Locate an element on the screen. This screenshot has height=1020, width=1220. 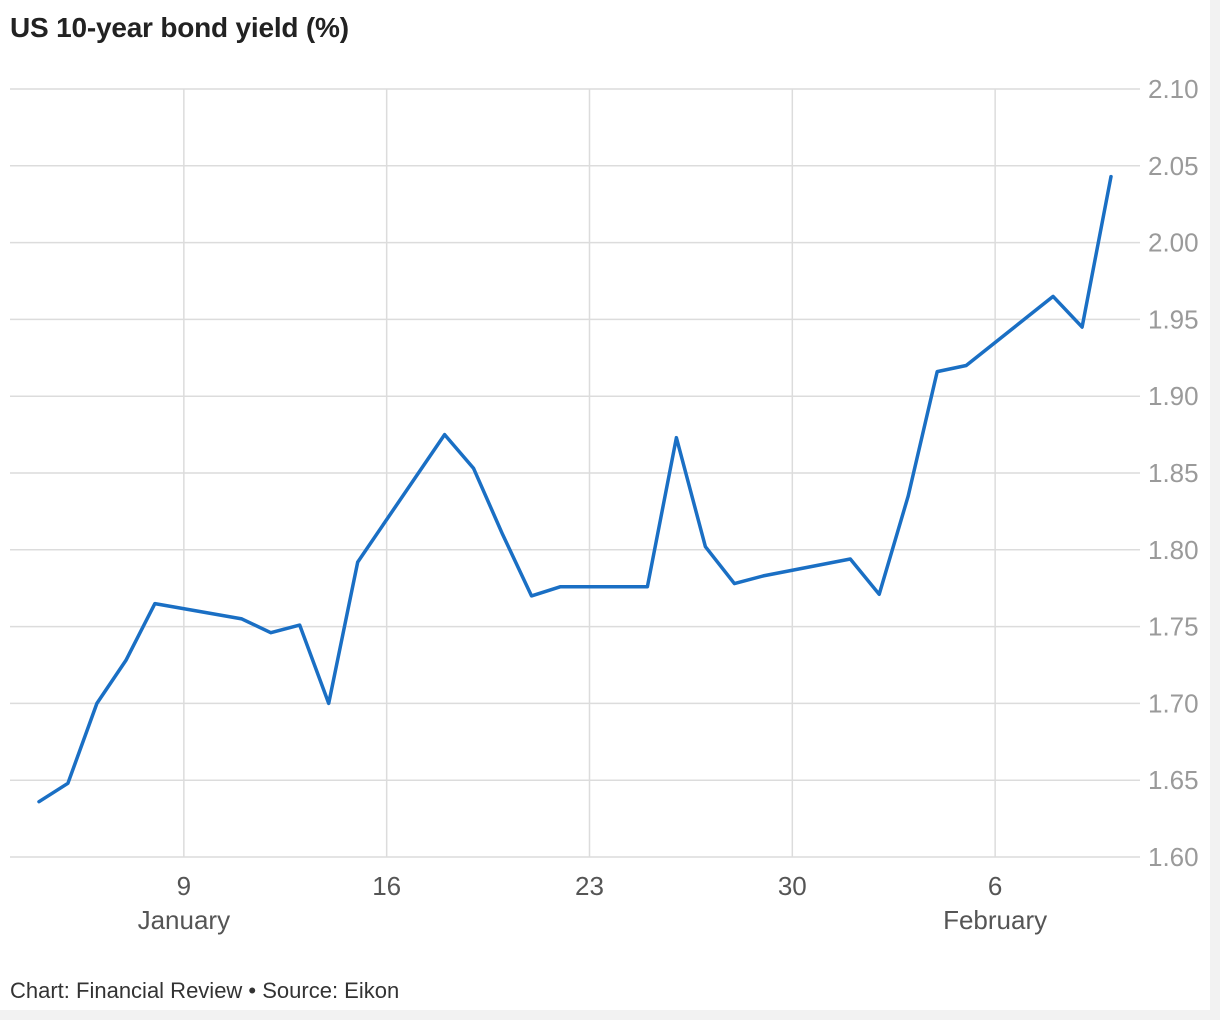
y-tick-label: 2.00 is located at coordinates (1173, 243).